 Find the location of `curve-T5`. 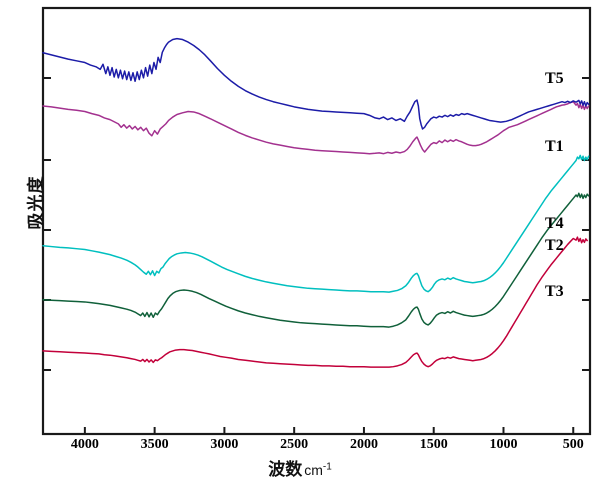

curve-T5 is located at coordinates (316, 127).